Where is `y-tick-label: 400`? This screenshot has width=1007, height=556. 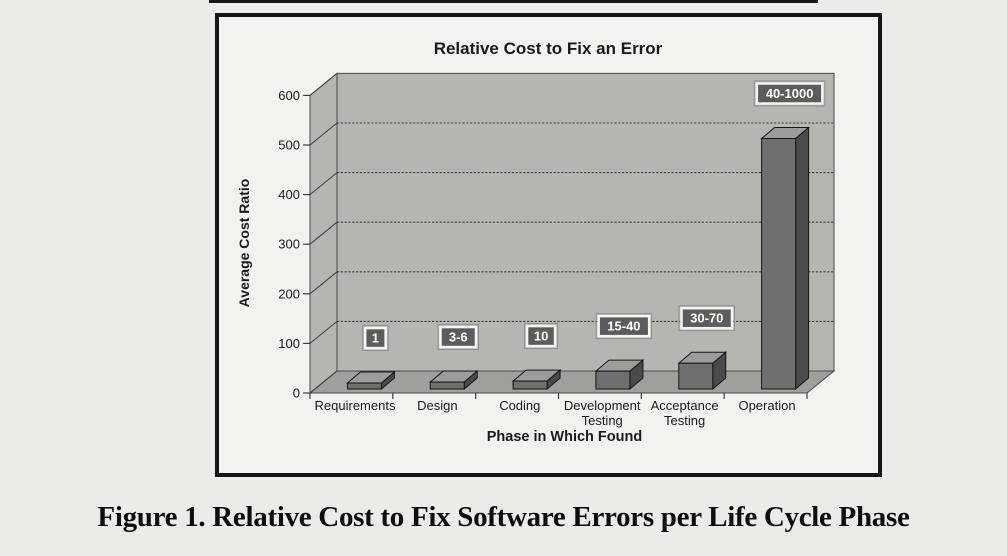
y-tick-label: 400 is located at coordinates (289, 194).